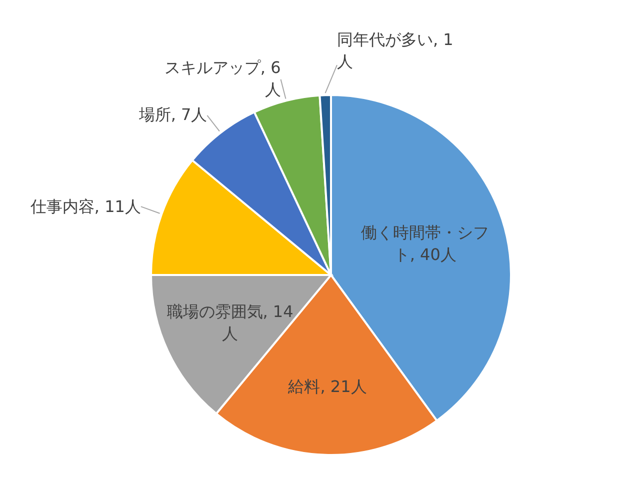 Image resolution: width=620 pixels, height=484 pixels. Describe the element at coordinates (395, 51) in the screenshot. I see `slice-label: 同年代が多い, 1人` at that location.